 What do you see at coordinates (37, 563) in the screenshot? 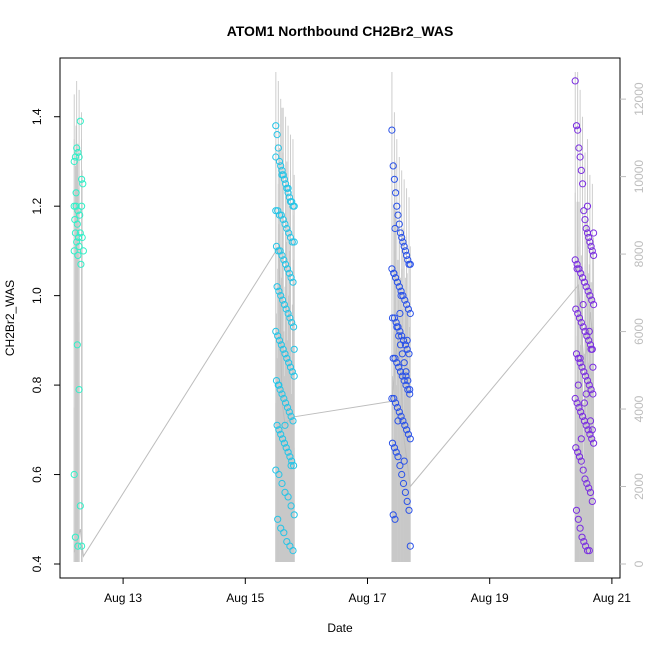
I see `y-tick-label: 0.4` at bounding box center [37, 563].